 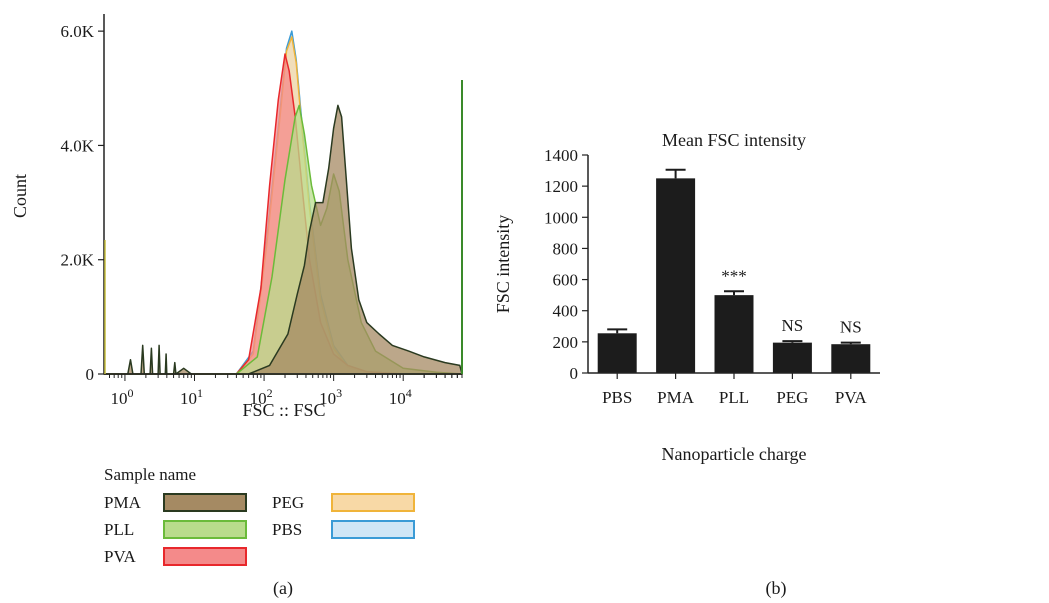 What do you see at coordinates (851, 327) in the screenshot?
I see `significance-label-pva: NS` at bounding box center [851, 327].